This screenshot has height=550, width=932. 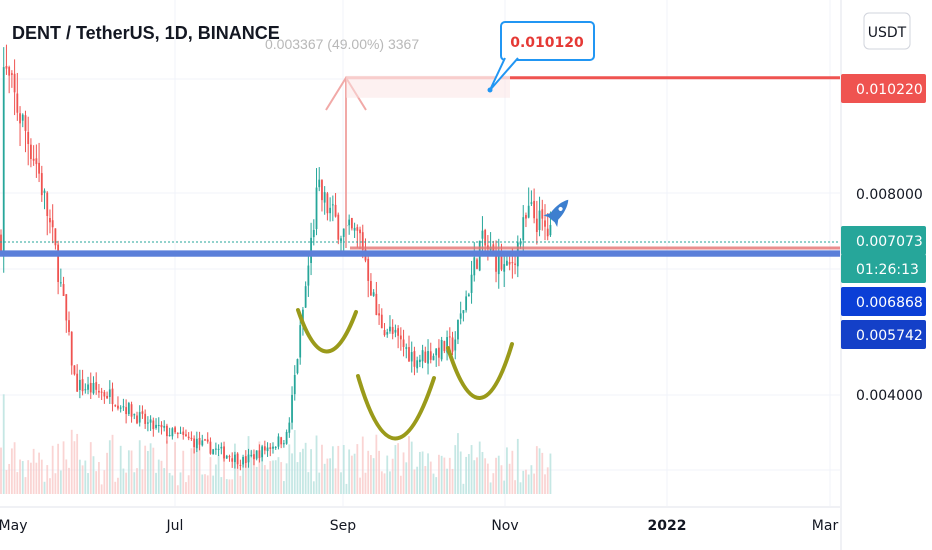 I want to click on currency-button, so click(x=887, y=31).